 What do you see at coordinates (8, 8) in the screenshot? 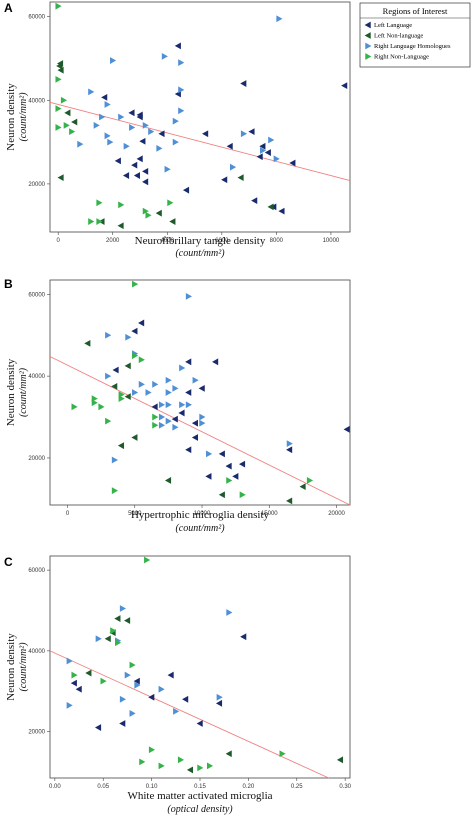
I see `panel-letter: A` at bounding box center [8, 8].